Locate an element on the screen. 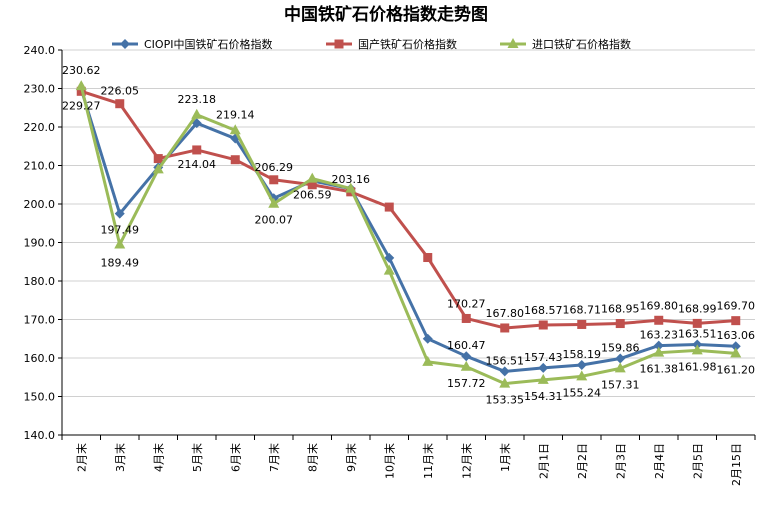 This screenshot has height=506, width=772. x-tick-label: 7月末 is located at coordinates (274, 457).